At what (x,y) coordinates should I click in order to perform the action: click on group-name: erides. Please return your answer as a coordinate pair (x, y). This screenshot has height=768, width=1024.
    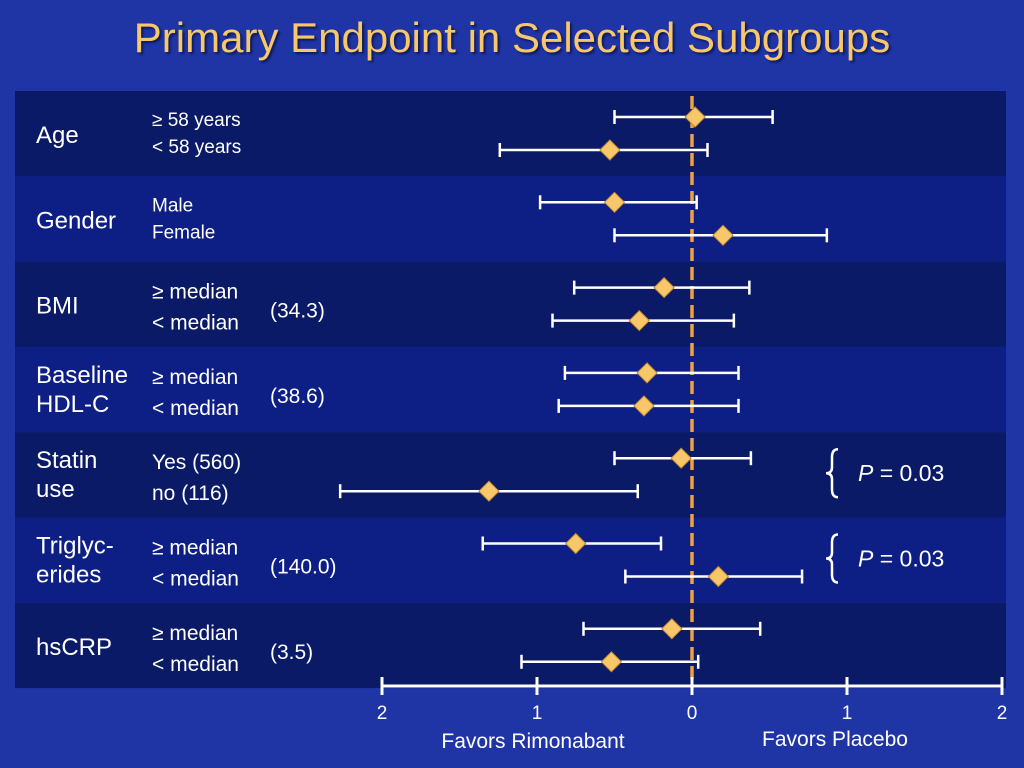
    Looking at the image, I should click on (68, 575).